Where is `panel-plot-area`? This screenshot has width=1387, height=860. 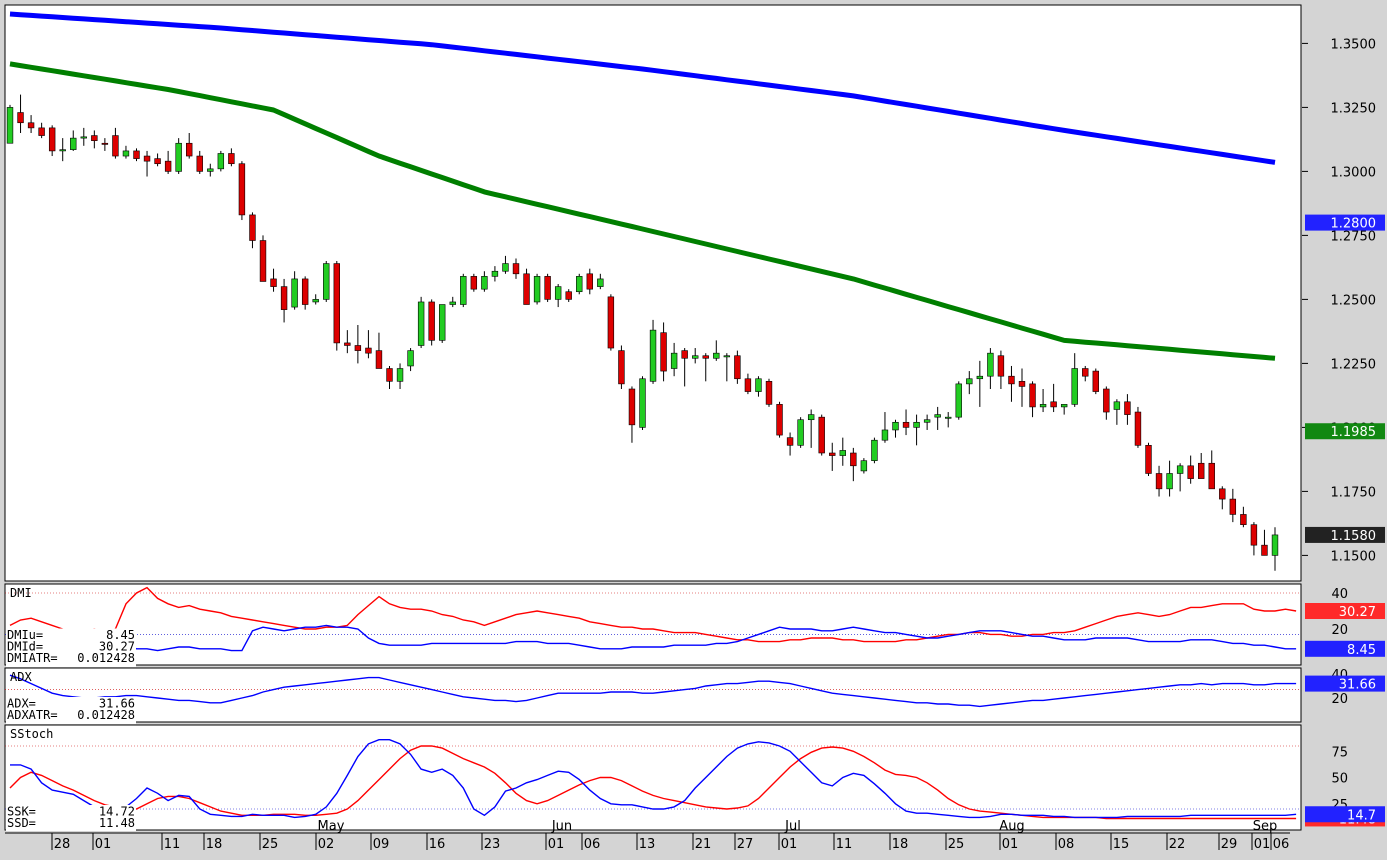 panel-plot-area is located at coordinates (653, 777).